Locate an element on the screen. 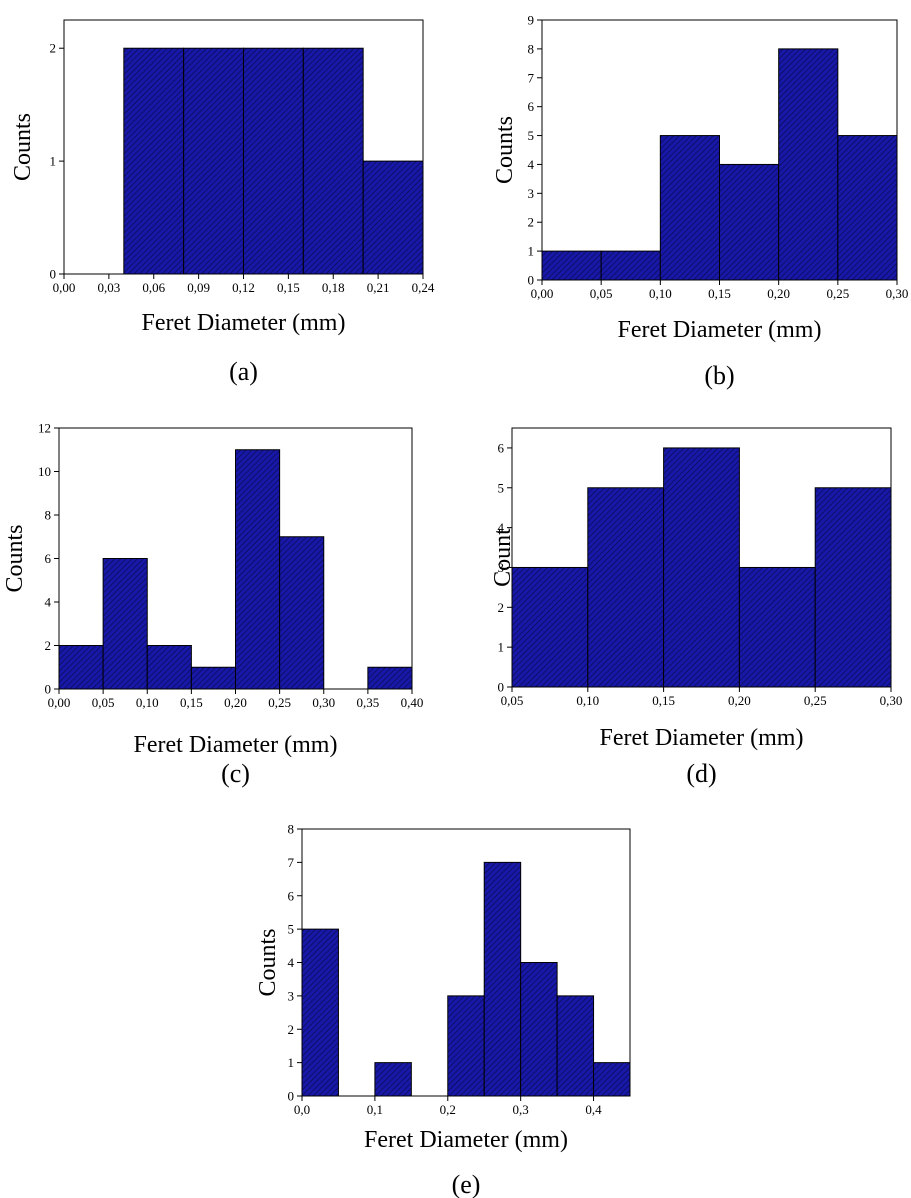  x-tick-label: 0,2 is located at coordinates (448, 1109).